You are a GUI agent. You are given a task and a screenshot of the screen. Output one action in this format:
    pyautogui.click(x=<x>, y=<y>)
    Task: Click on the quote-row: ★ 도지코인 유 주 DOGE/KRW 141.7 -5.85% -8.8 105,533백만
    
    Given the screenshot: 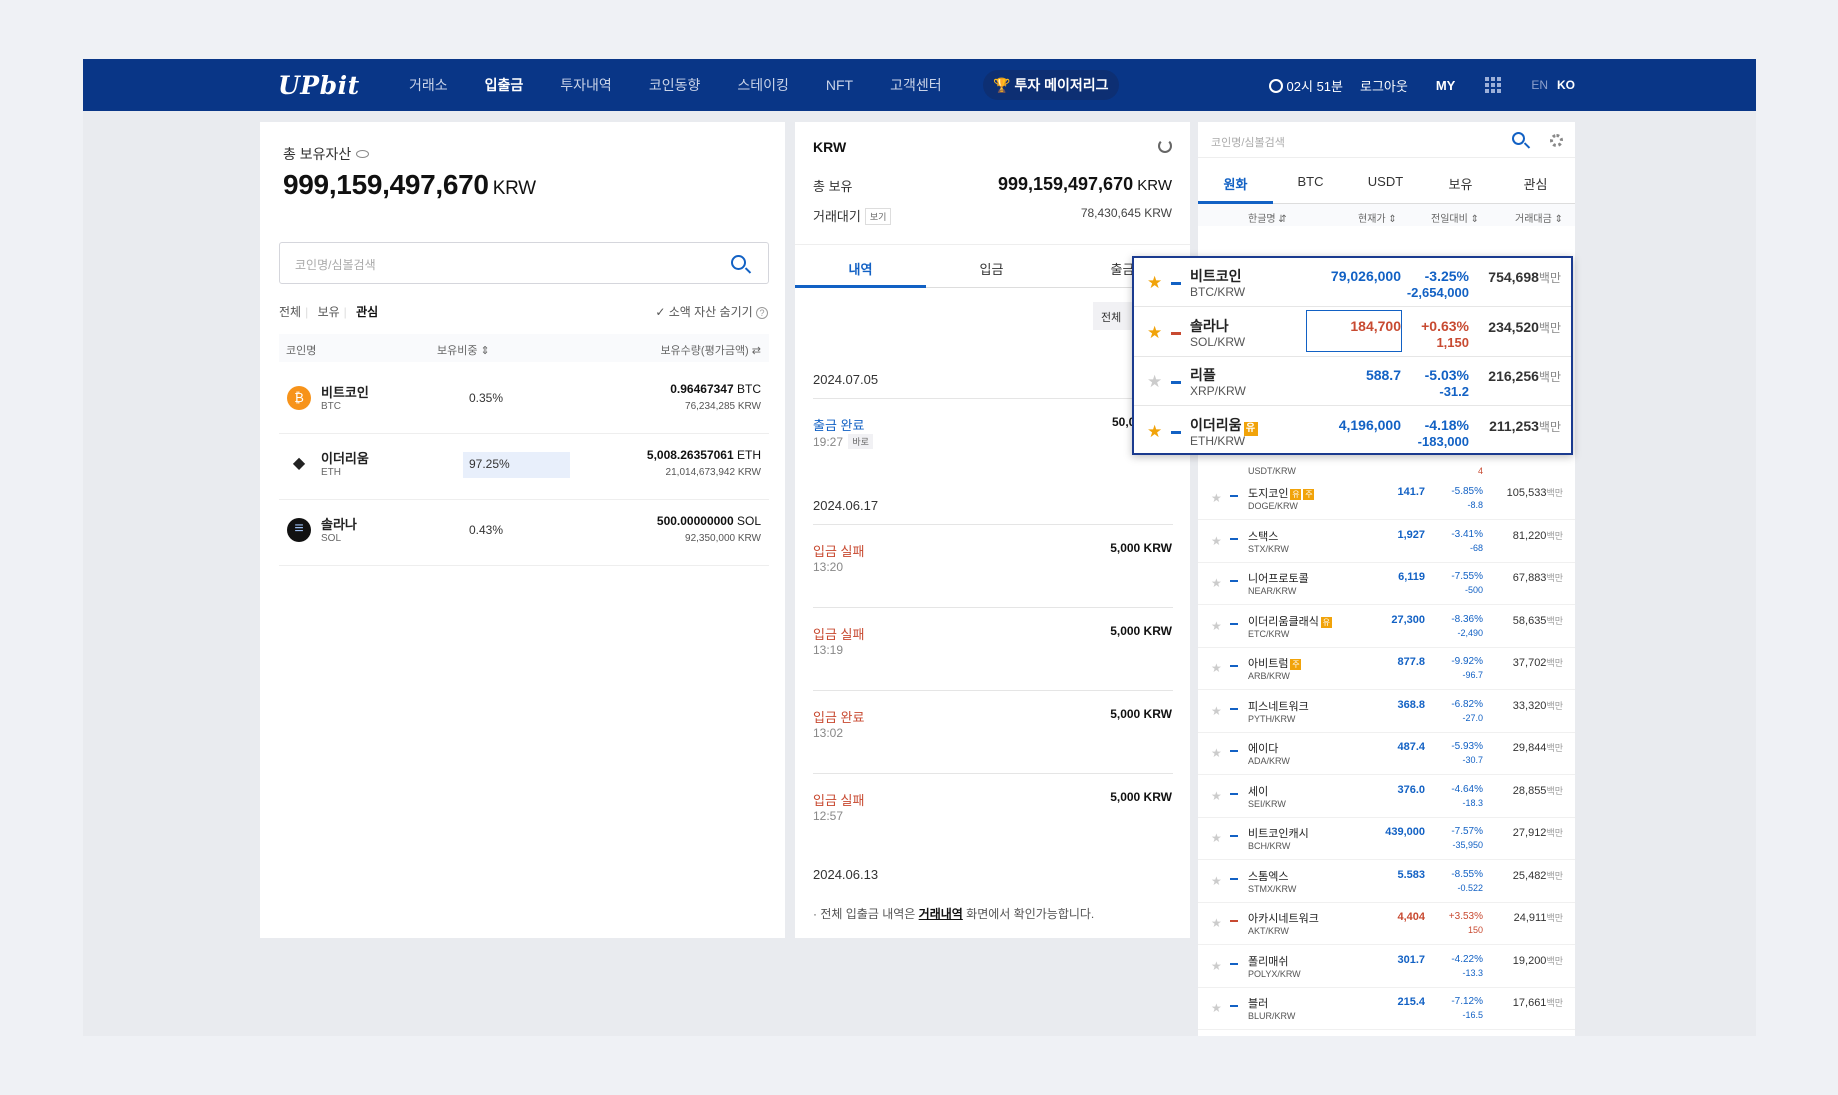 What is the action you would take?
    pyautogui.click(x=1386, y=499)
    